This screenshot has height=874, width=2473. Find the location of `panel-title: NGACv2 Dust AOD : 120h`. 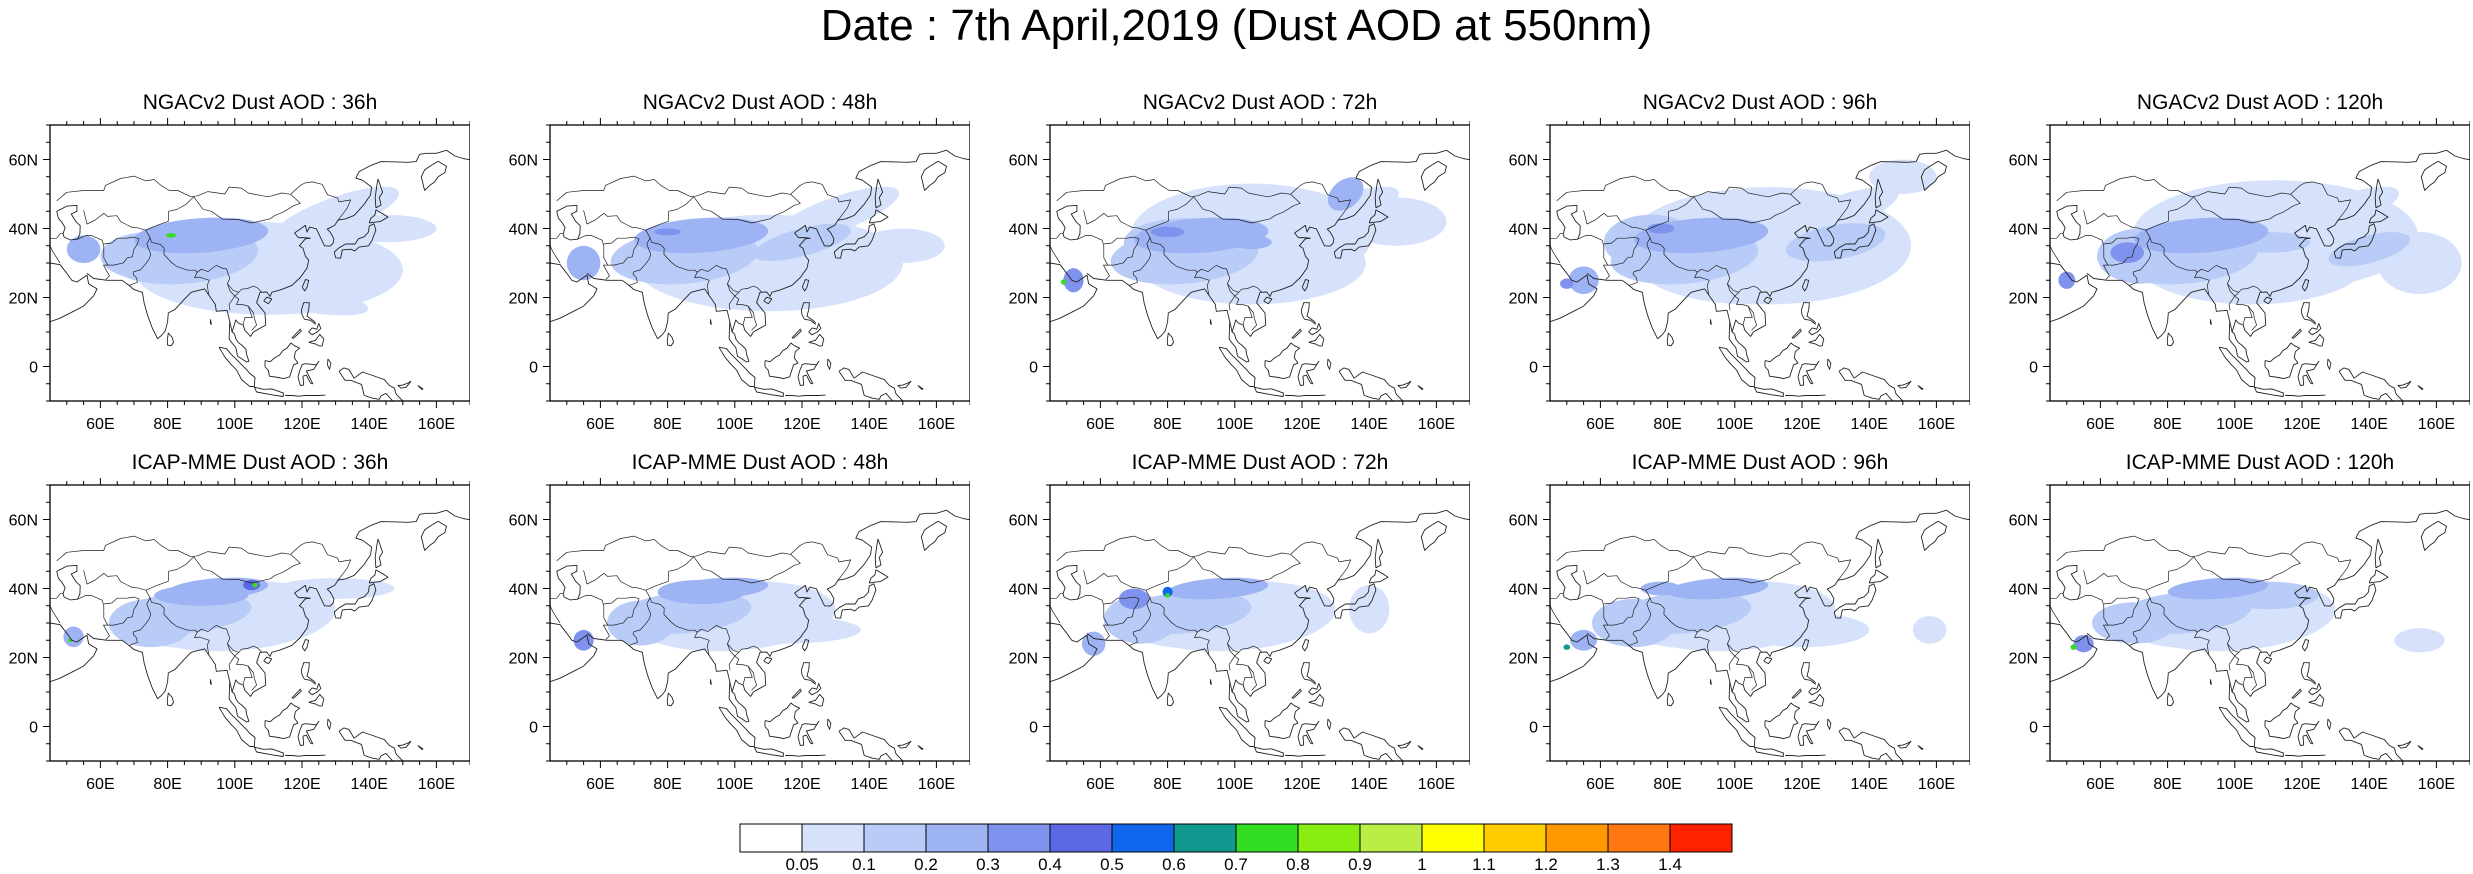

panel-title: NGACv2 Dust AOD : 120h is located at coordinates (2260, 102).